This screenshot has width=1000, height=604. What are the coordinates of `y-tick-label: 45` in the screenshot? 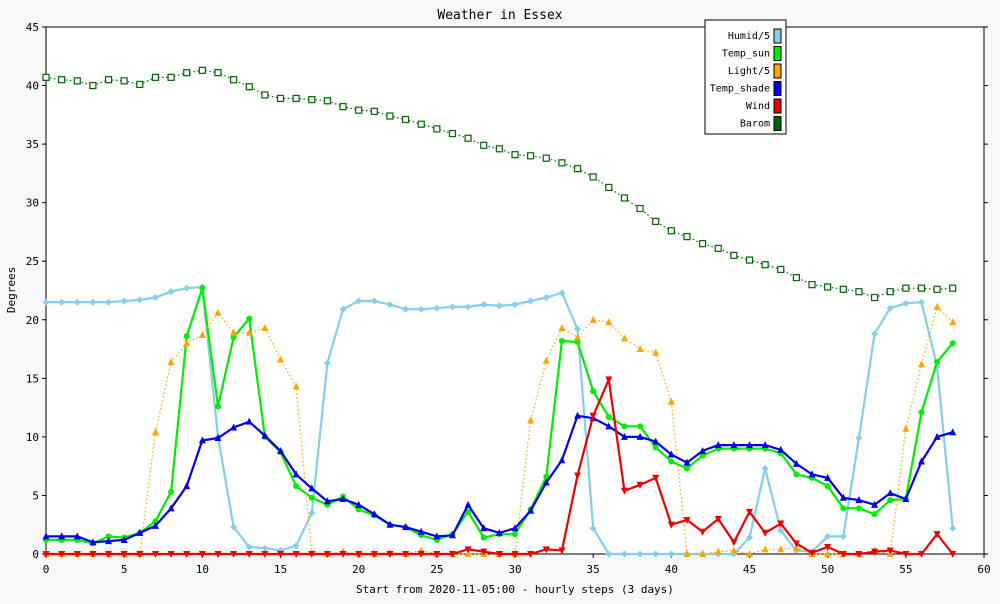 It's located at (32, 27).